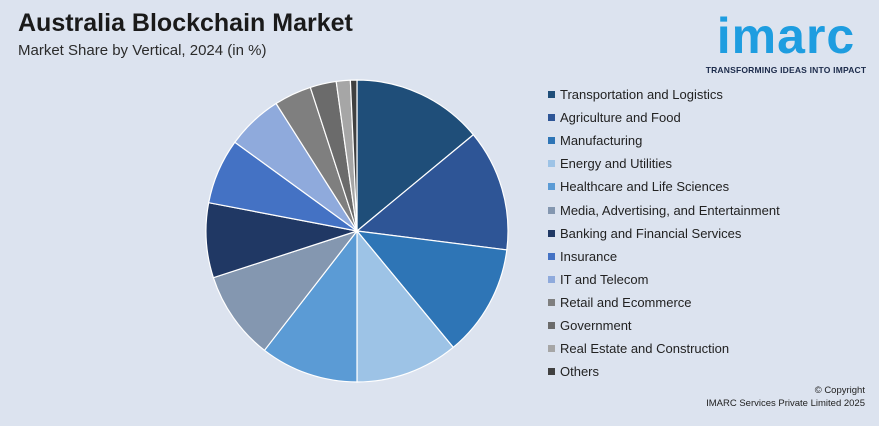 The width and height of the screenshot is (879, 426). I want to click on pie-slice-agriculture-and-food, so click(432, 192).